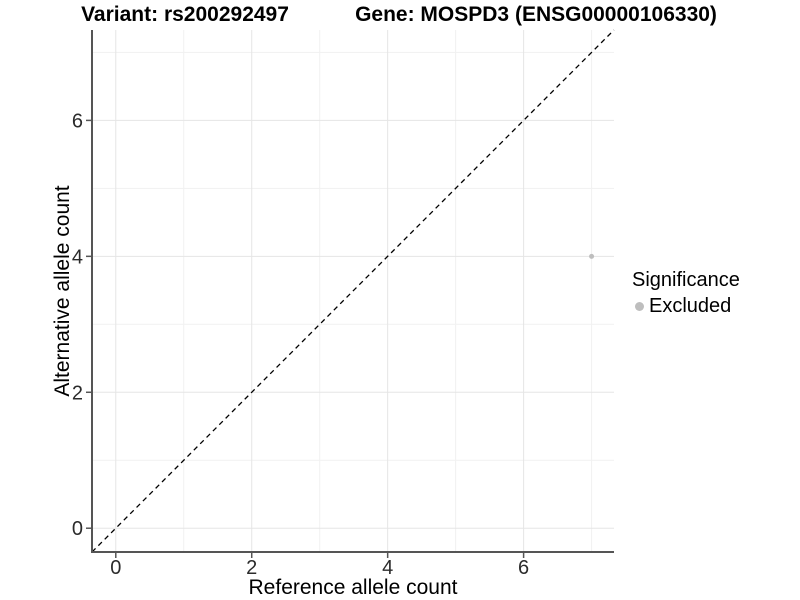 This screenshot has width=800, height=600. Describe the element at coordinates (536, 14) in the screenshot. I see `plot-title-gene: Gene: MOSPD3 (ENSG00000106330)` at that location.